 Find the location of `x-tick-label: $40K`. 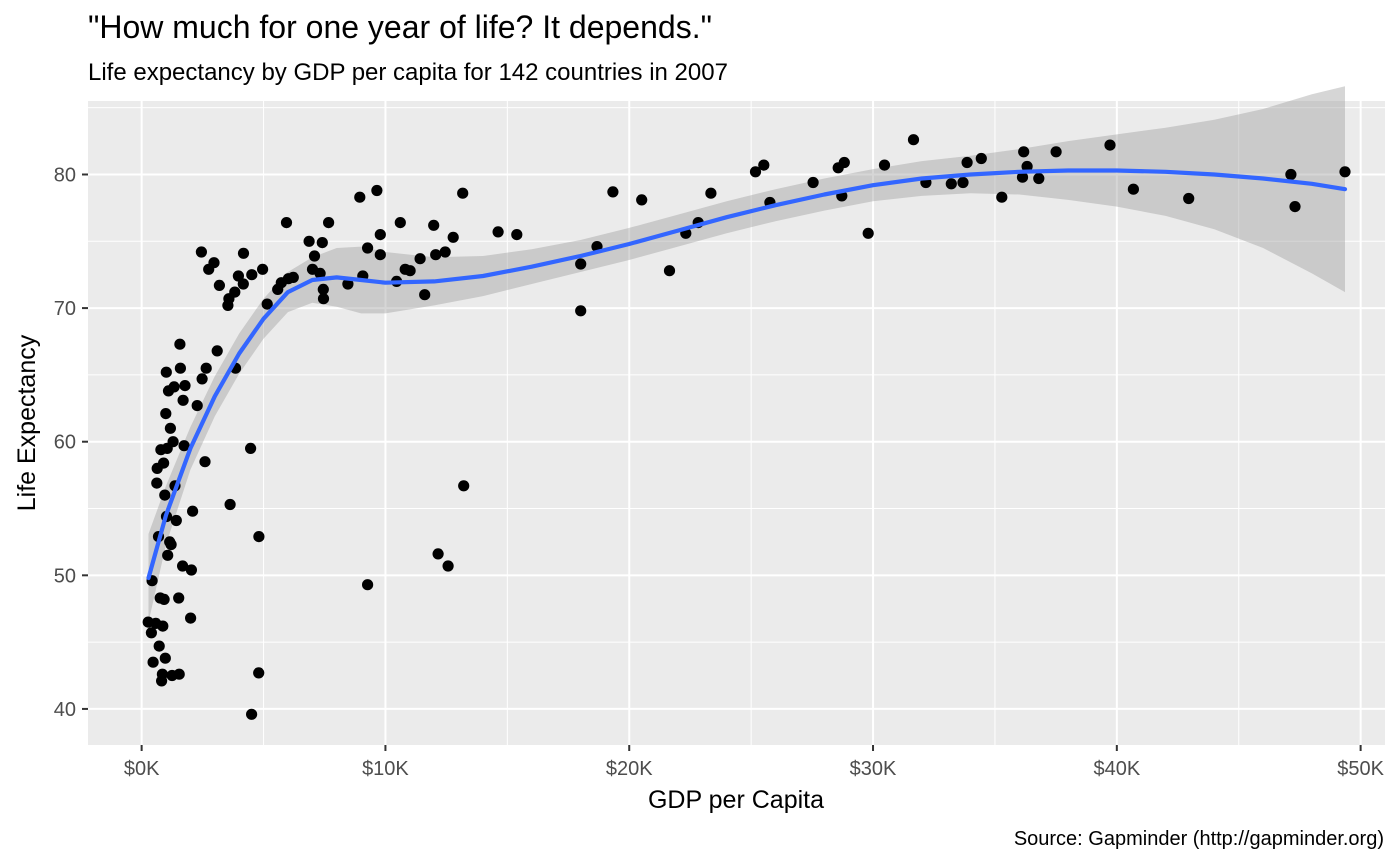

x-tick-label: $40K is located at coordinates (1116, 769).